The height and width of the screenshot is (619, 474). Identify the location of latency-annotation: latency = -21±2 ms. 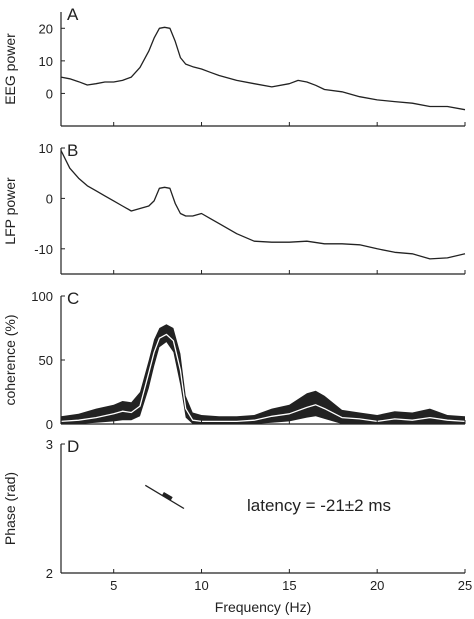
(319, 505).